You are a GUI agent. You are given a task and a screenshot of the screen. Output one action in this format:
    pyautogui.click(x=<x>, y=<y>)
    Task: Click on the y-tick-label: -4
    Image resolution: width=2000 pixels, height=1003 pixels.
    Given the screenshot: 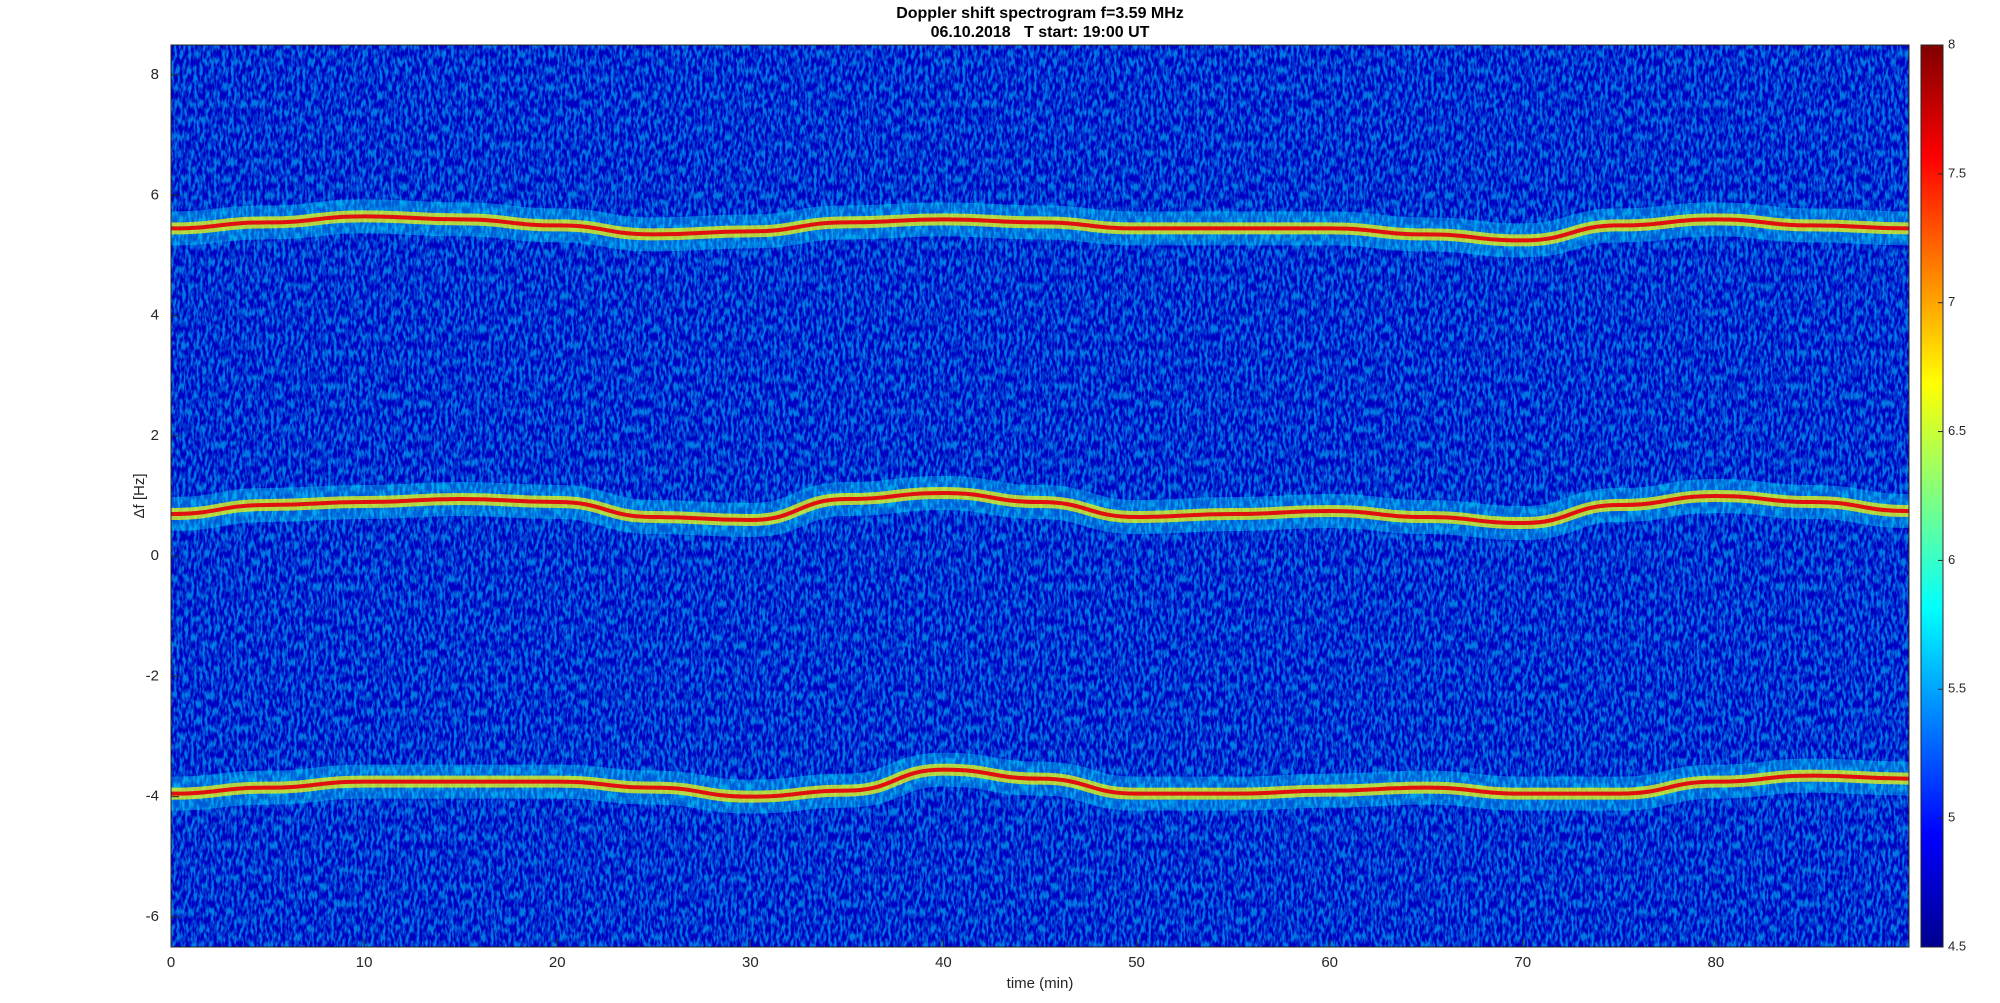 What is the action you would take?
    pyautogui.click(x=152, y=796)
    